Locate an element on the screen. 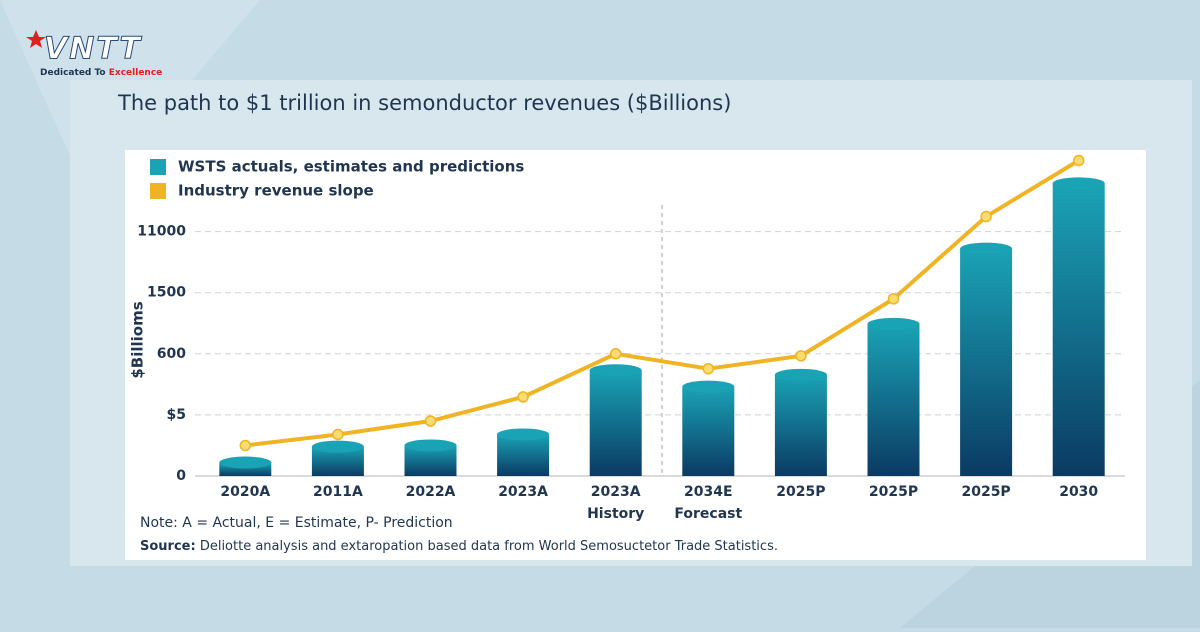 The width and height of the screenshot is (1200, 632). y-tick-label: $5 is located at coordinates (176, 415).